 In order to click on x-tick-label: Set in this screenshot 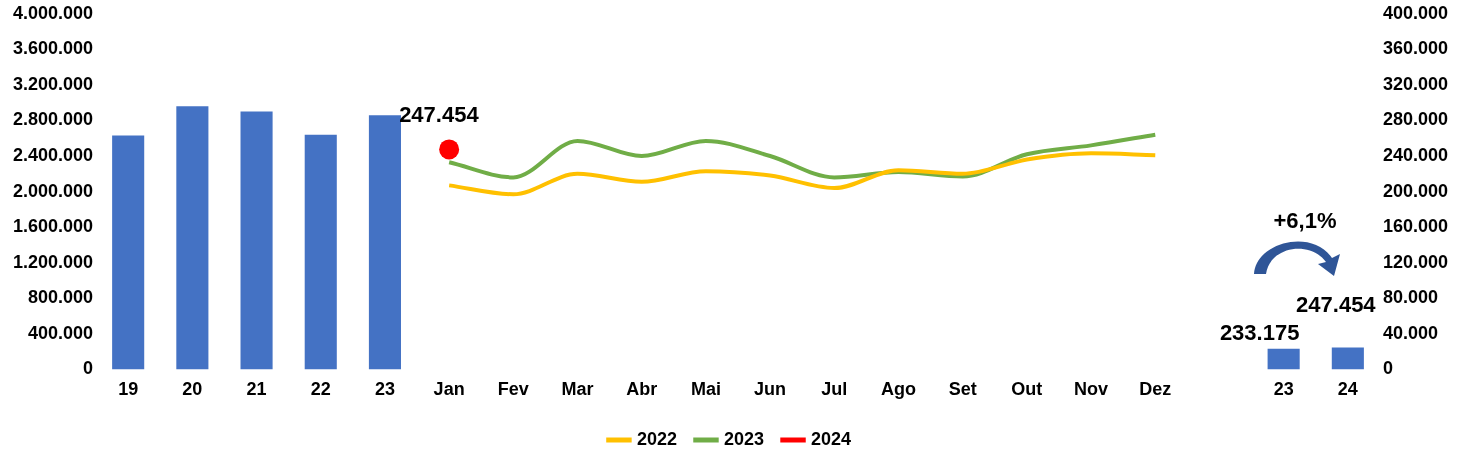, I will do `click(962, 389)`.